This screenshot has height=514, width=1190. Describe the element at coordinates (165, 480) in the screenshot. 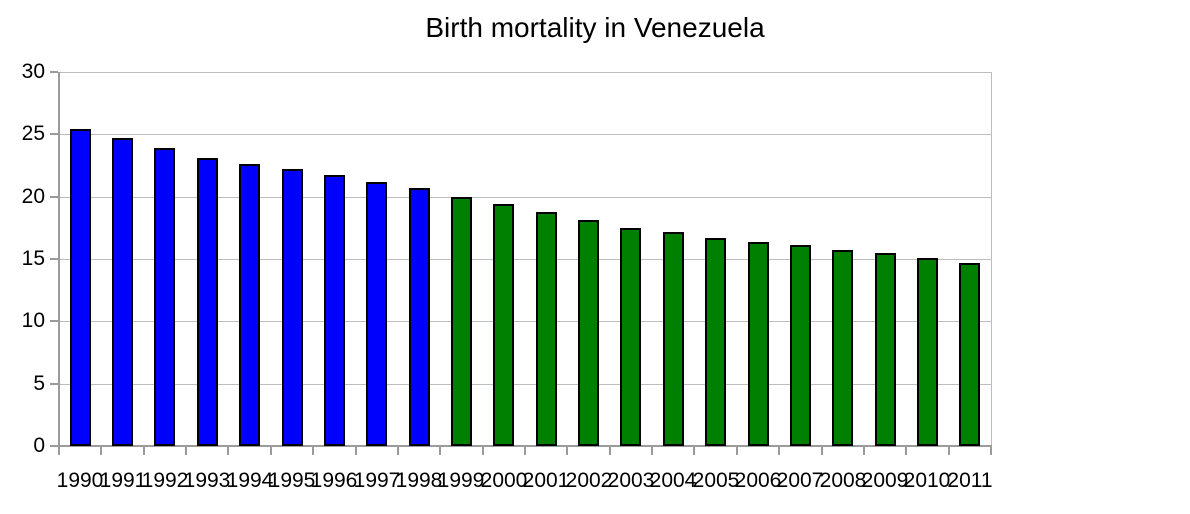

I see `x-axis-tick-label: 1992` at that location.